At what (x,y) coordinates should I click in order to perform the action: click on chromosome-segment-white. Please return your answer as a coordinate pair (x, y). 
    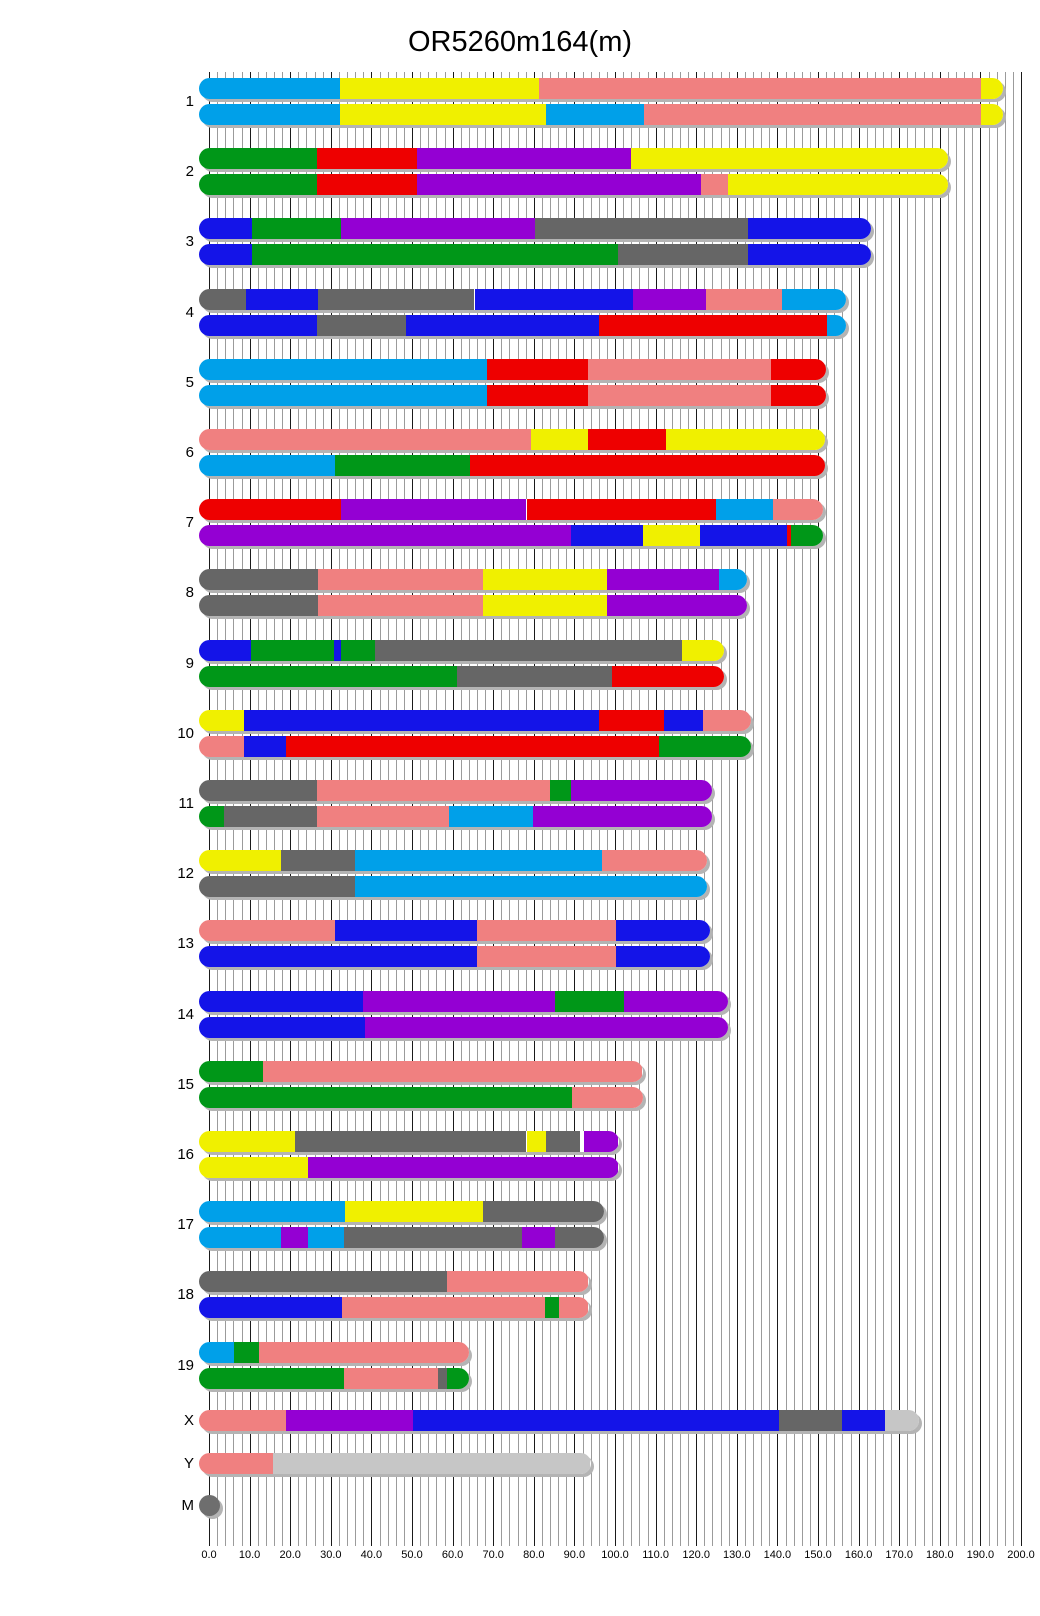
    Looking at the image, I should click on (582, 1141).